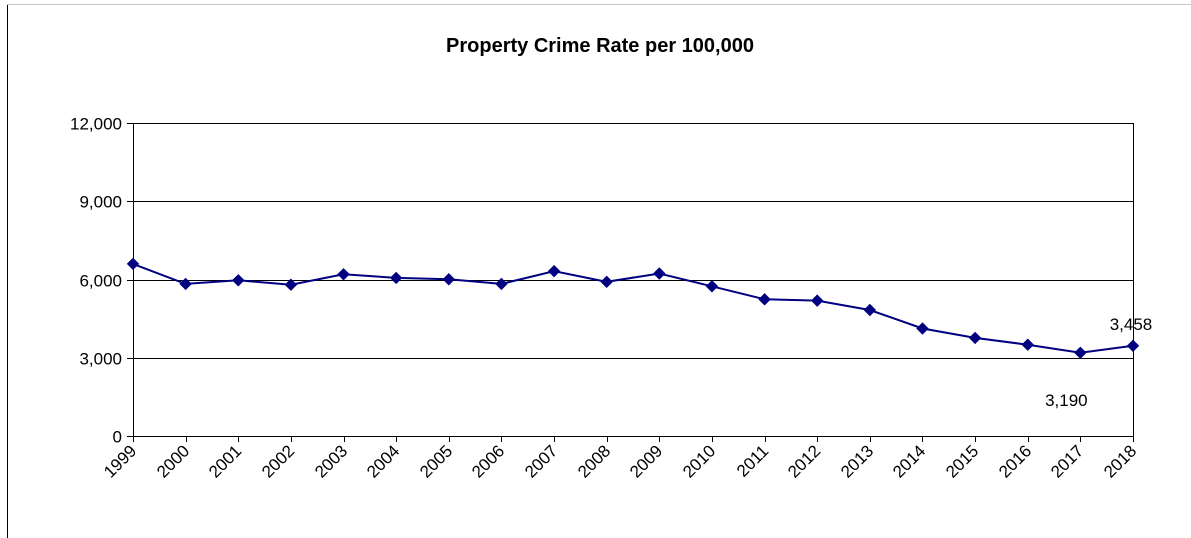  I want to click on x-tick-label: 2017, so click(1067, 461).